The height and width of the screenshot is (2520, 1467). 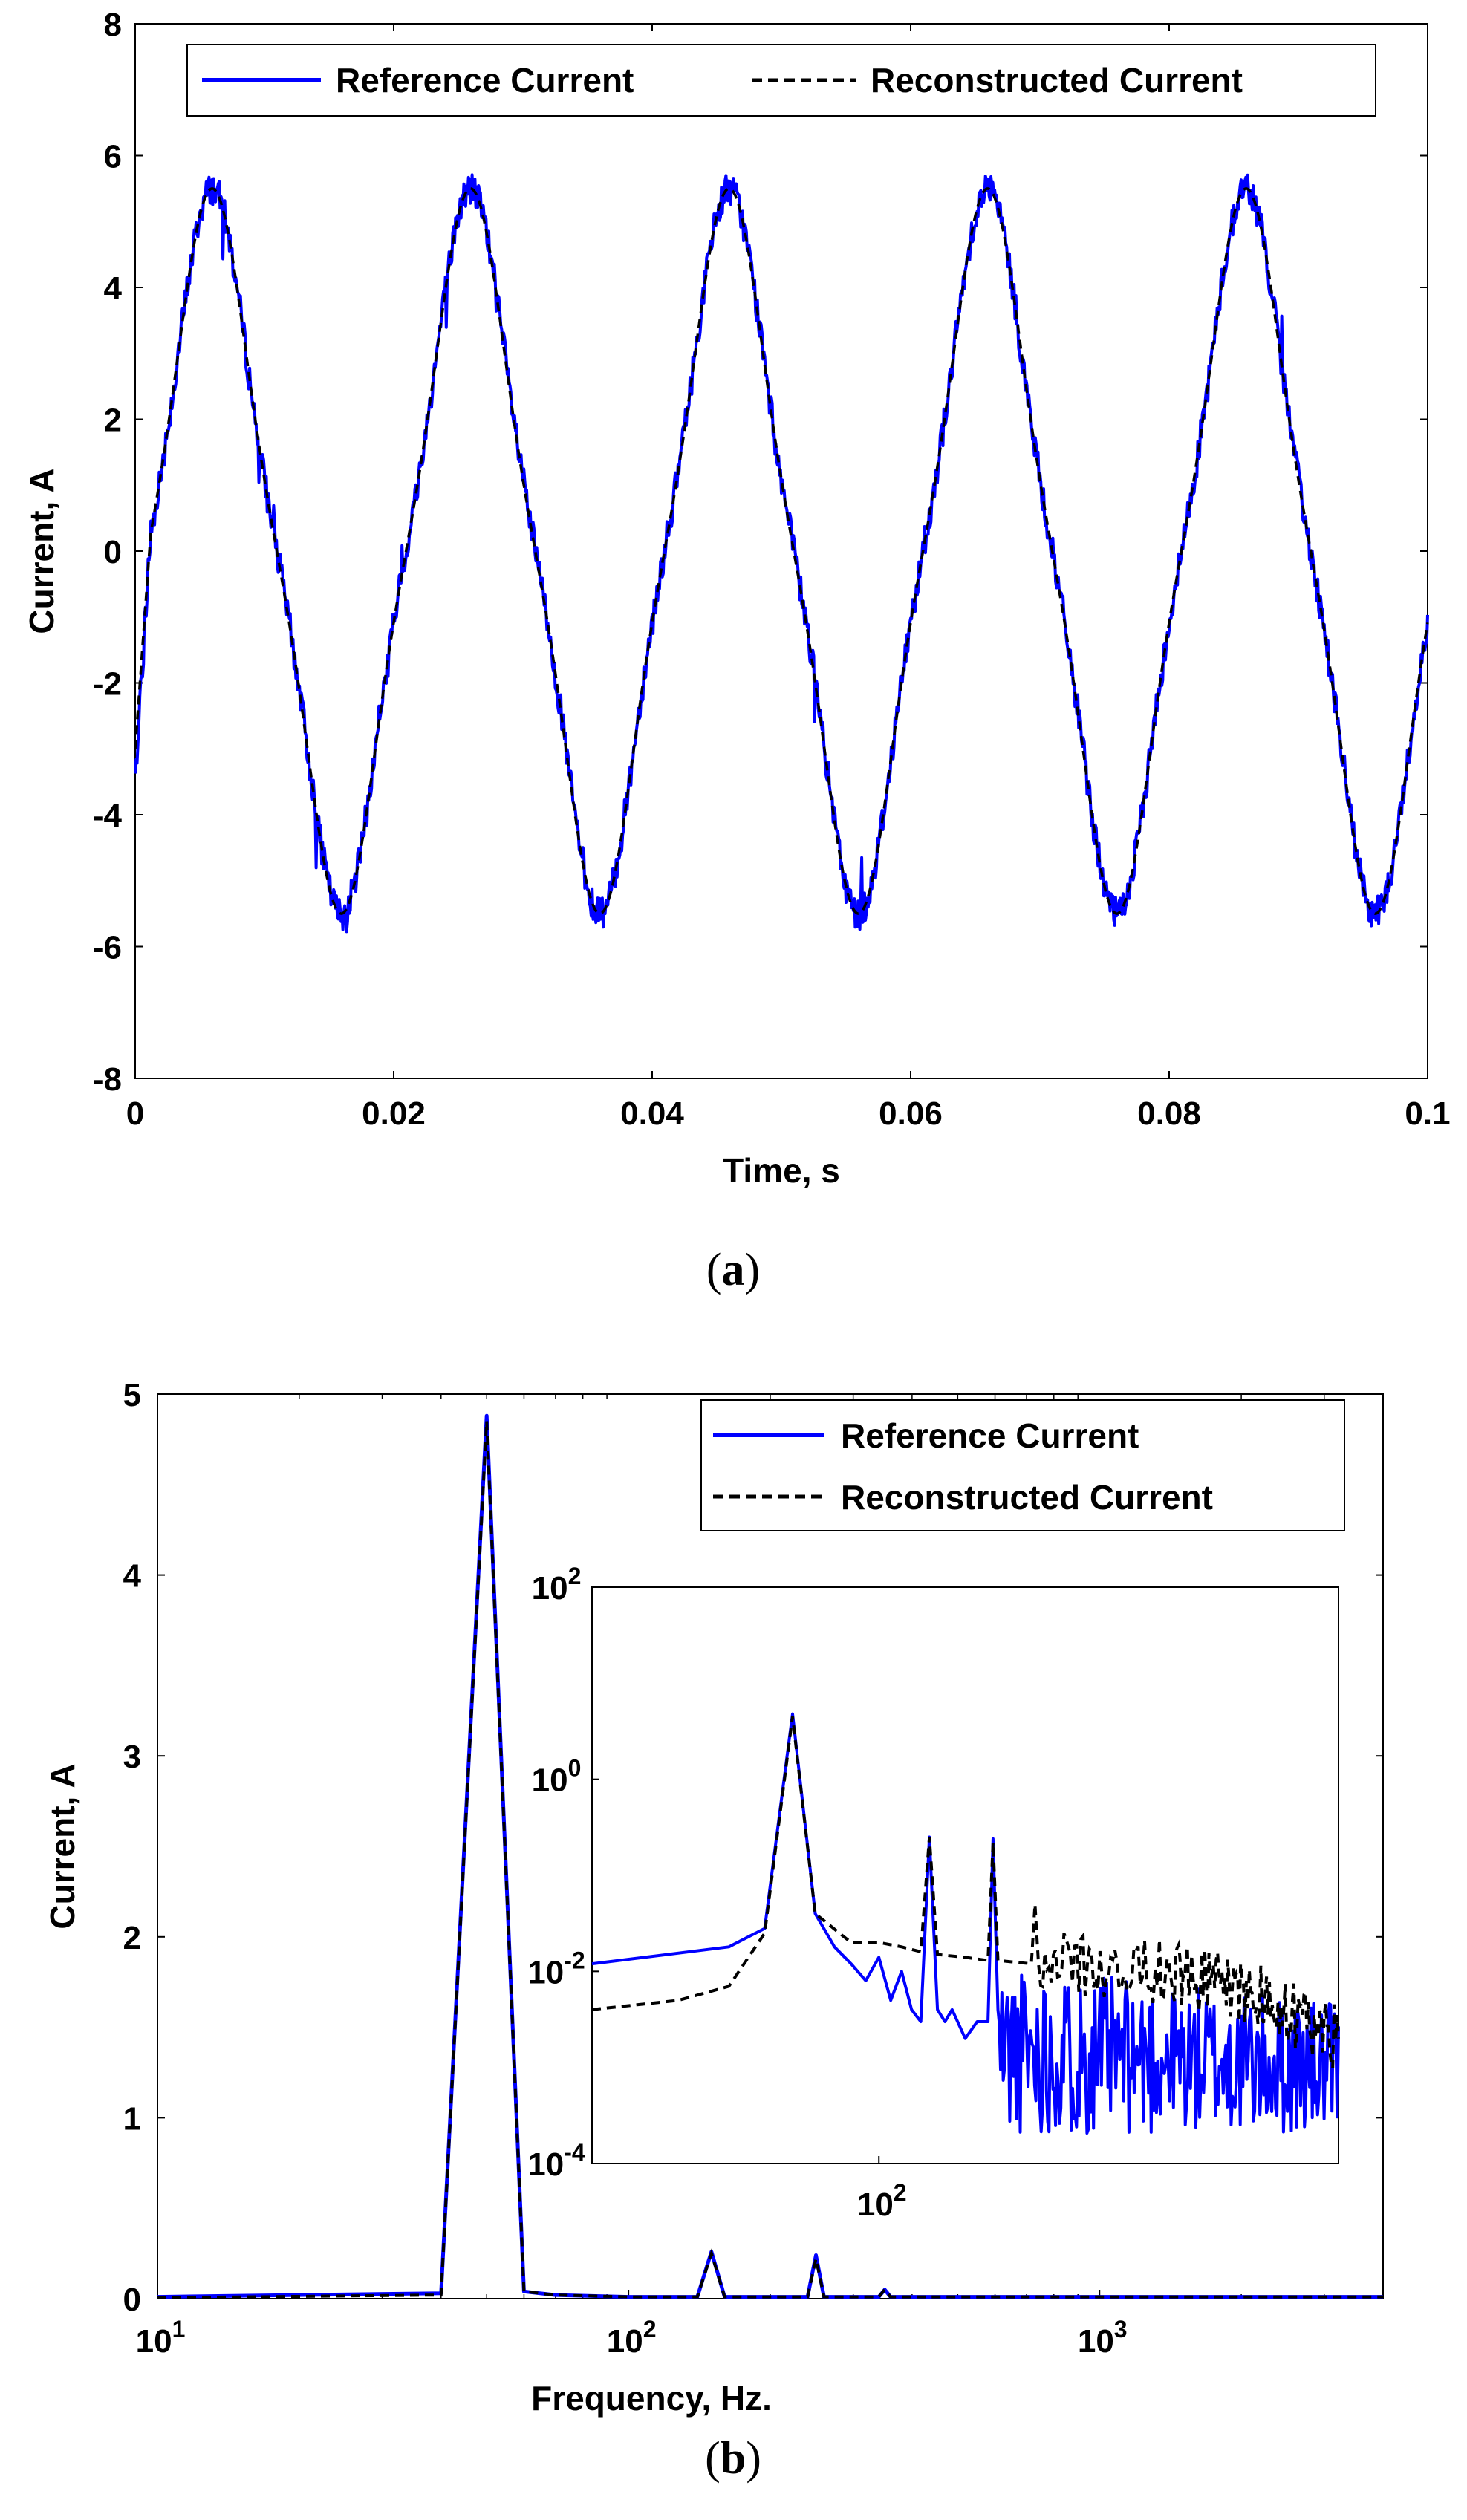 What do you see at coordinates (132, 1757) in the screenshot?
I see `y-tick-label: 3` at bounding box center [132, 1757].